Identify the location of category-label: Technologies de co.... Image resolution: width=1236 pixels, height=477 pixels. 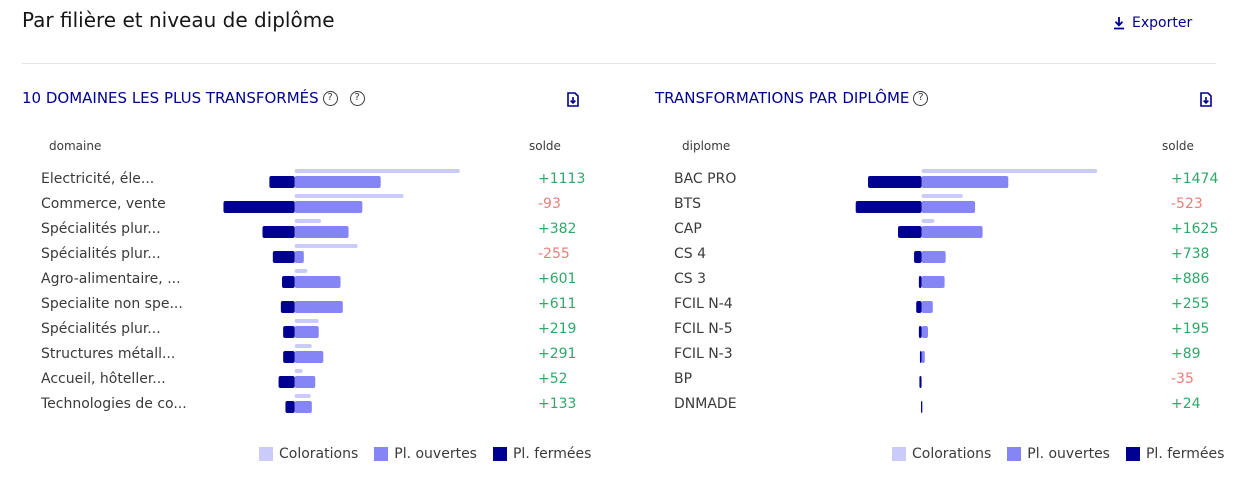
(114, 404).